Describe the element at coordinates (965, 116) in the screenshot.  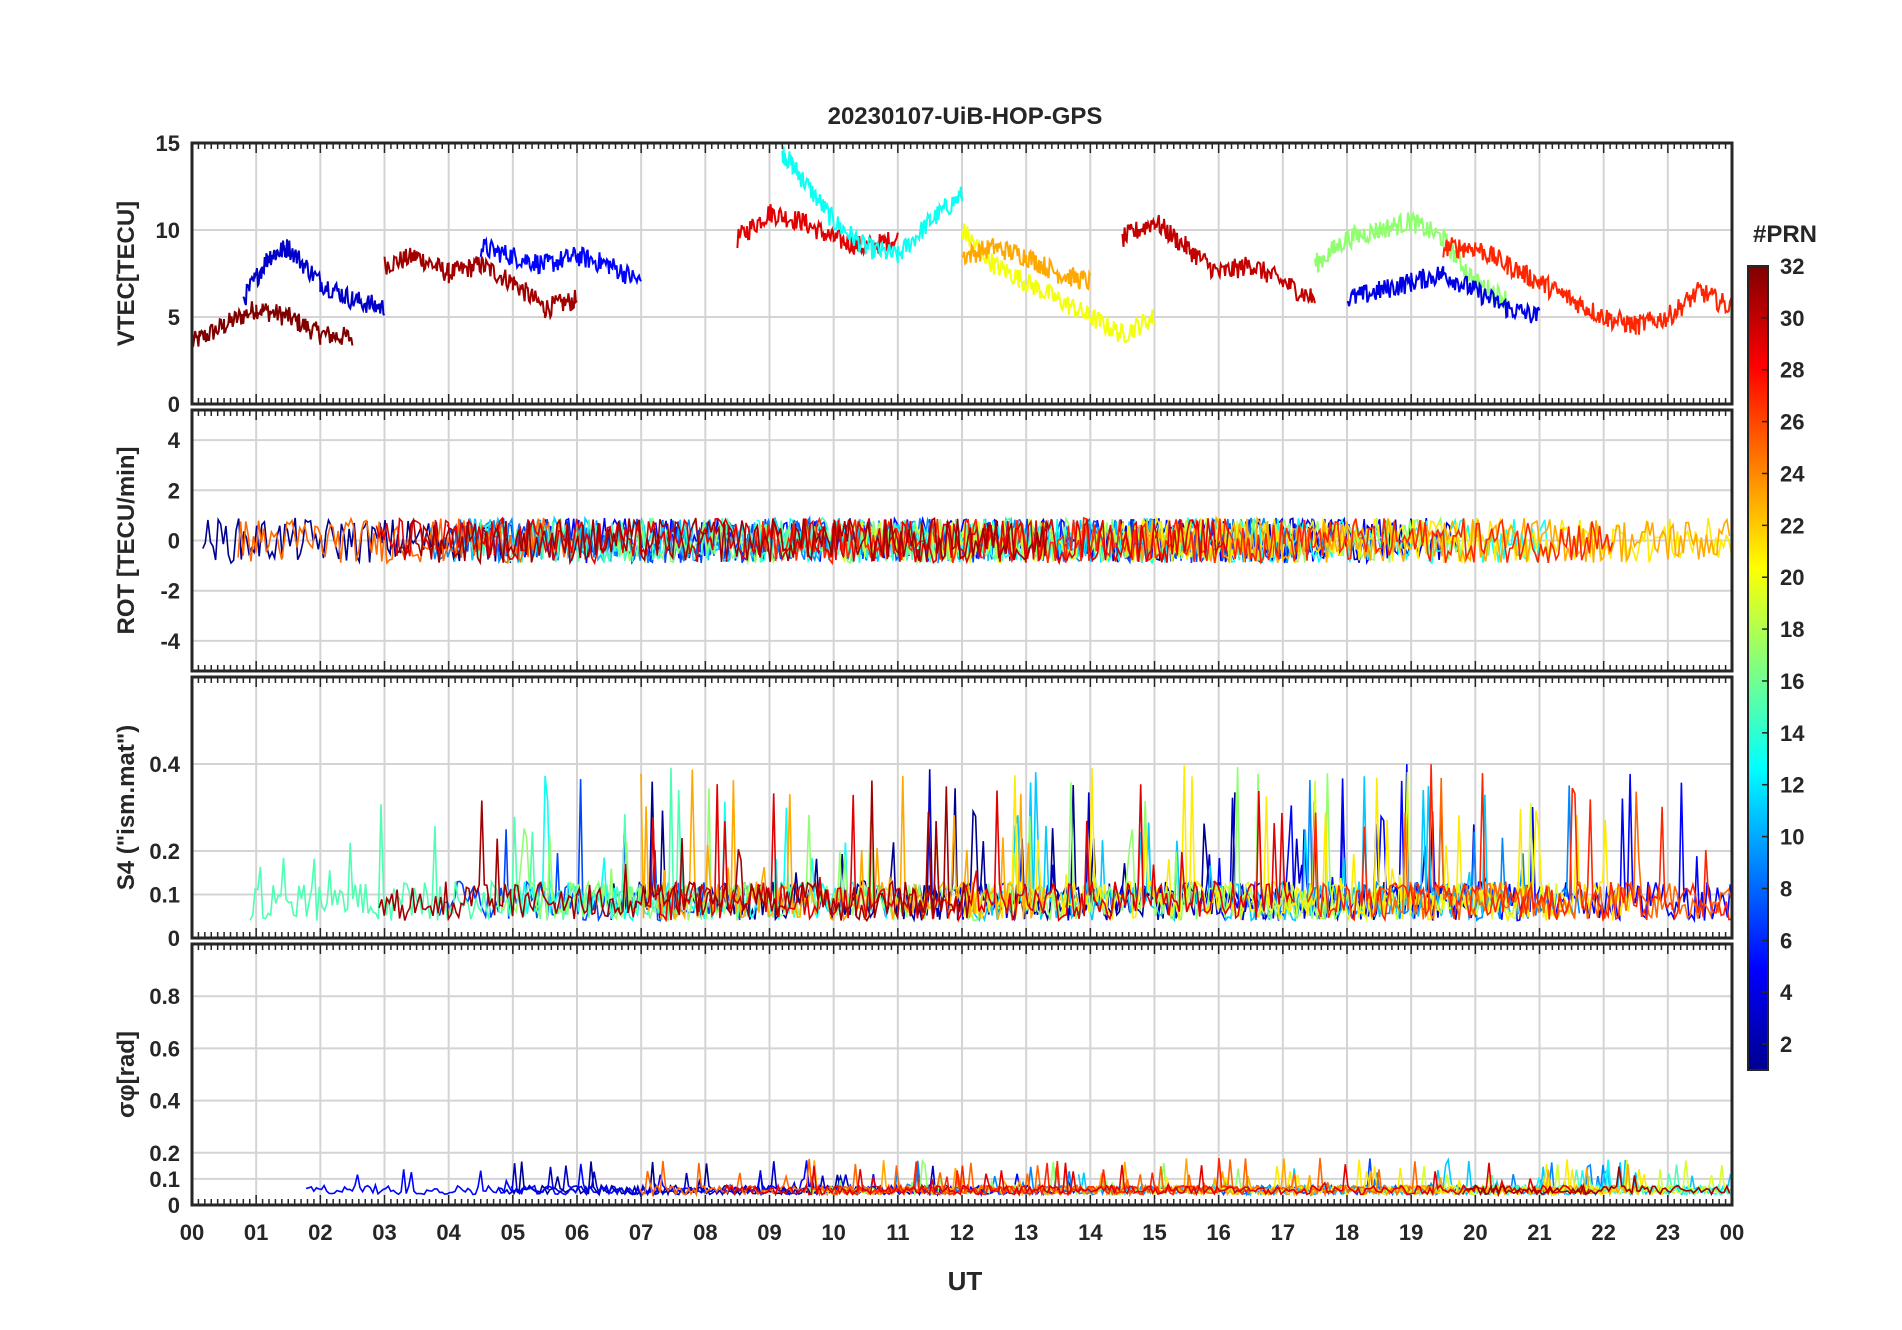
I see `figure-title: 20230107-UiB-HOP-GPS` at that location.